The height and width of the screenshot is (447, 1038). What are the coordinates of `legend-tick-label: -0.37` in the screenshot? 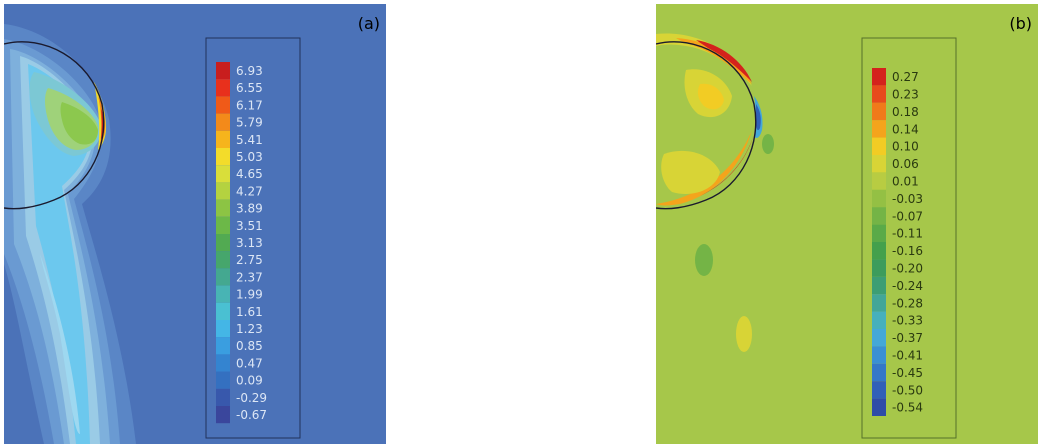 It's located at (907, 338).